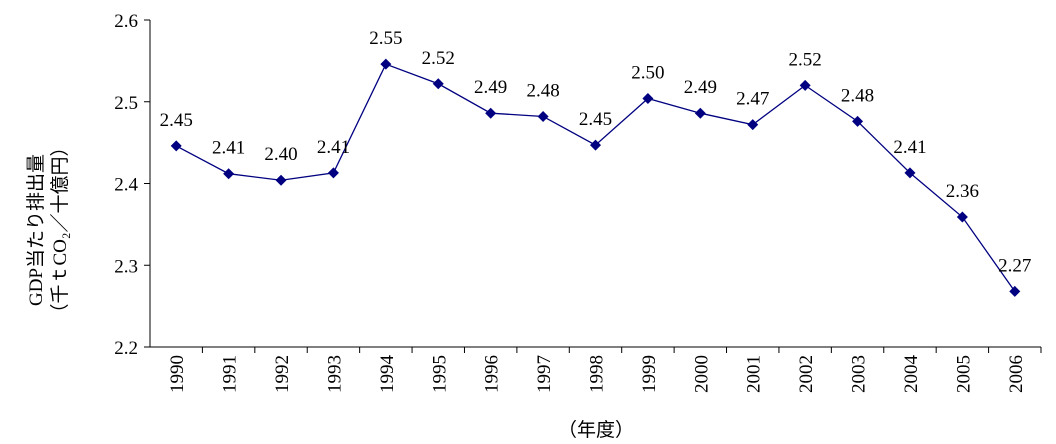 The width and height of the screenshot is (1056, 444). What do you see at coordinates (806, 374) in the screenshot?
I see `x-tick-label: 2002` at bounding box center [806, 374].